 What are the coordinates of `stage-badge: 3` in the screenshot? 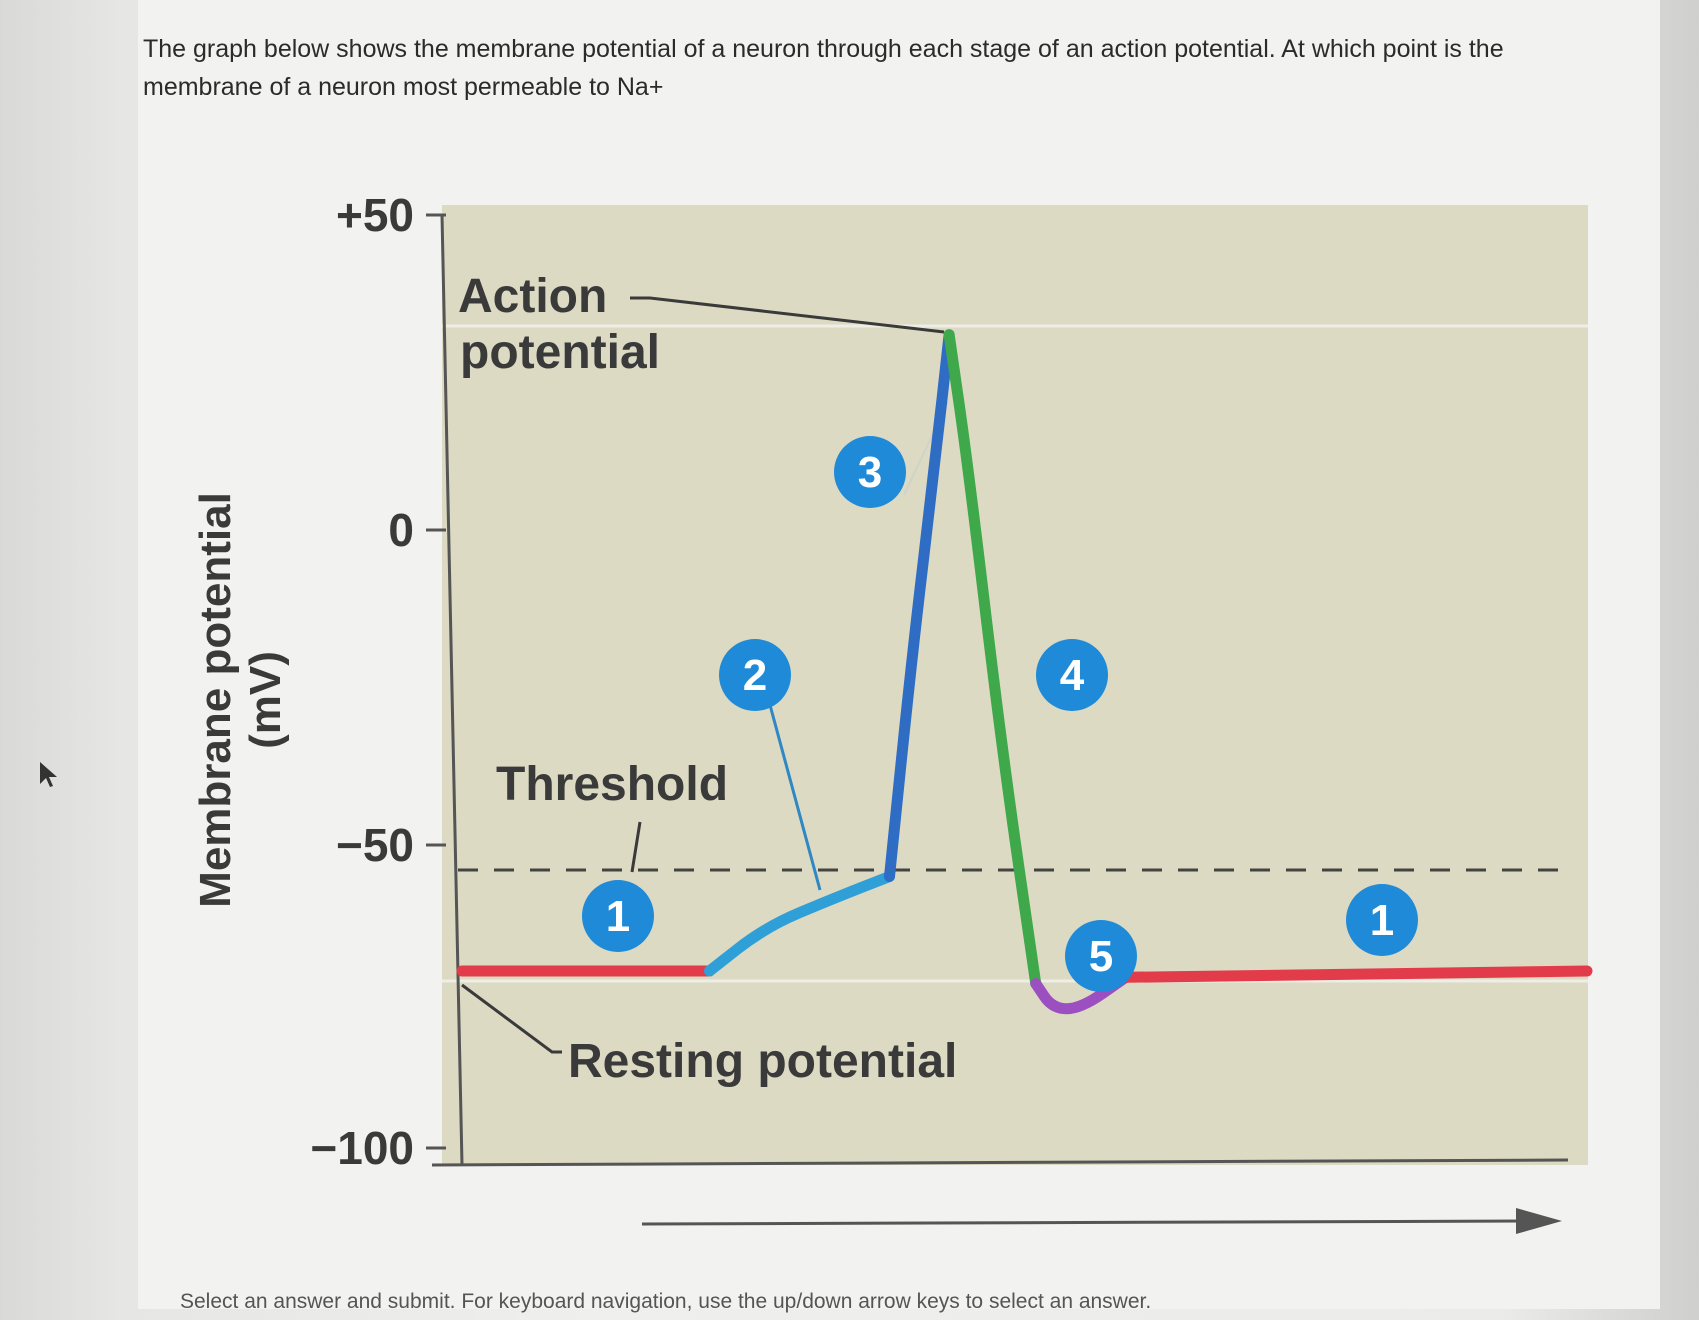 It's located at (870, 472).